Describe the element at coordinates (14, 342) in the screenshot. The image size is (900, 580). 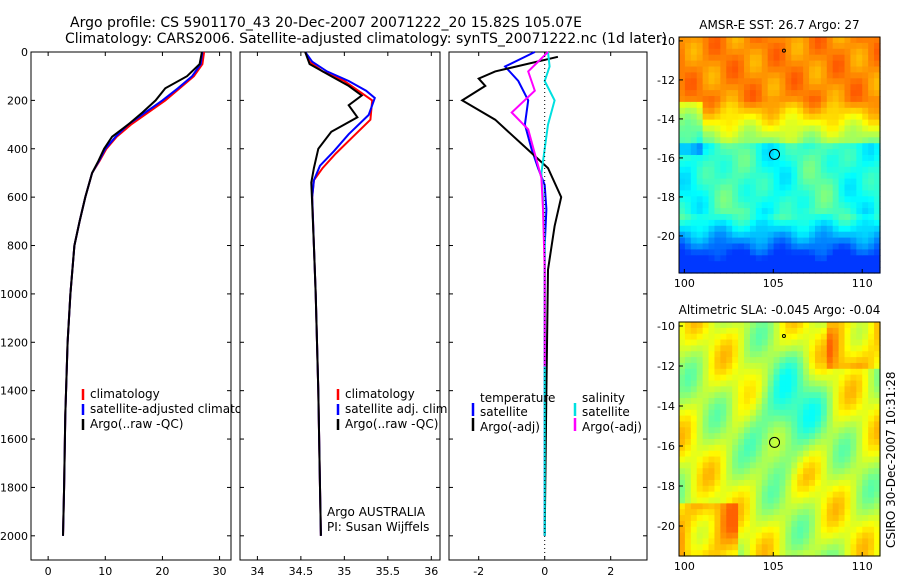
I see `temperature-y-tick-label: 1200` at that location.